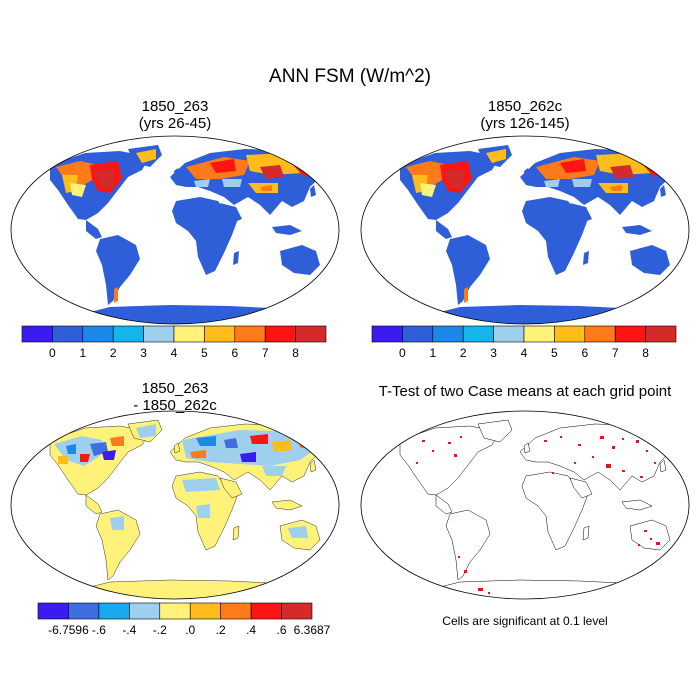 This screenshot has height=700, width=700. I want to click on colorbar-top-left: 0 1 2 3 4 5 6 7 8, so click(174, 342).